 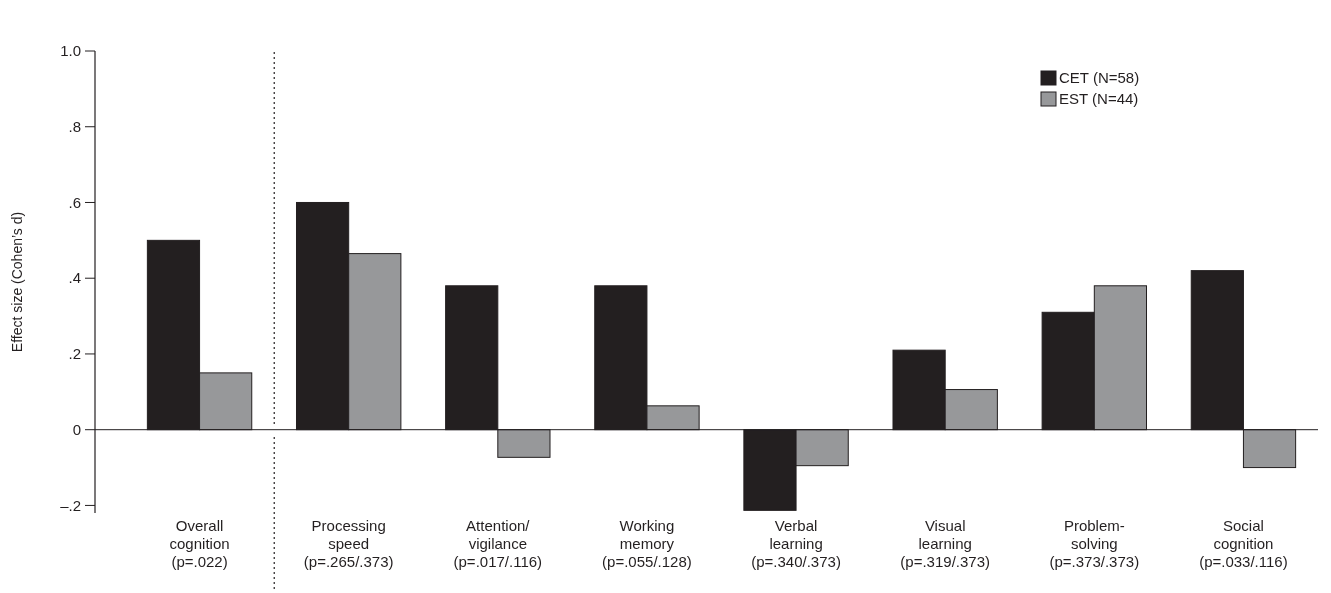 What do you see at coordinates (1094, 543) in the screenshot?
I see `x-tick-label: Problem- solving (p=.373/.373)` at bounding box center [1094, 543].